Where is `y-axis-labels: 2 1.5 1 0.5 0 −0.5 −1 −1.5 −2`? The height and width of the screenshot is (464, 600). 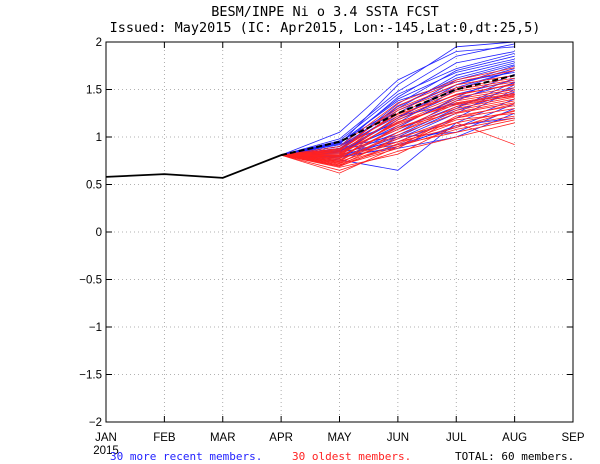
y-axis-labels: 2 1.5 1 0.5 0 −0.5 −1 −1.5 −2 is located at coordinates (90, 233).